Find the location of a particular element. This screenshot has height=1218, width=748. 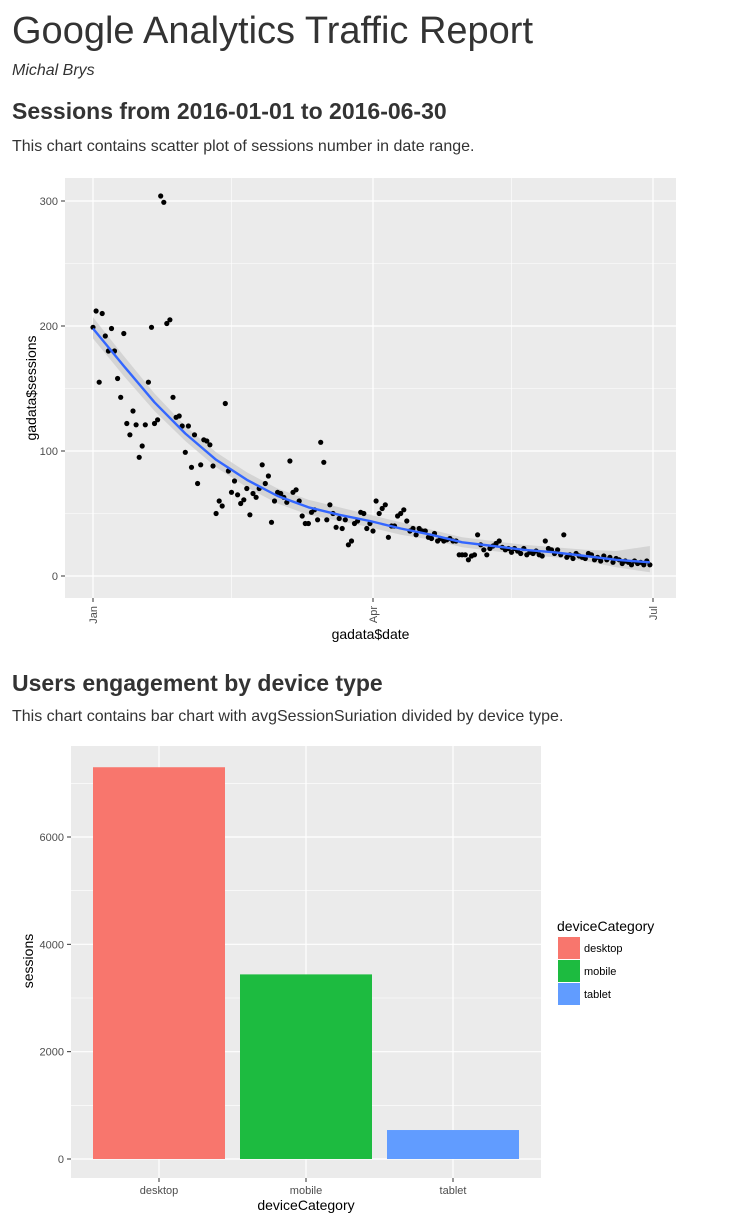

bar-x-tick-label: mobile is located at coordinates (306, 1191).